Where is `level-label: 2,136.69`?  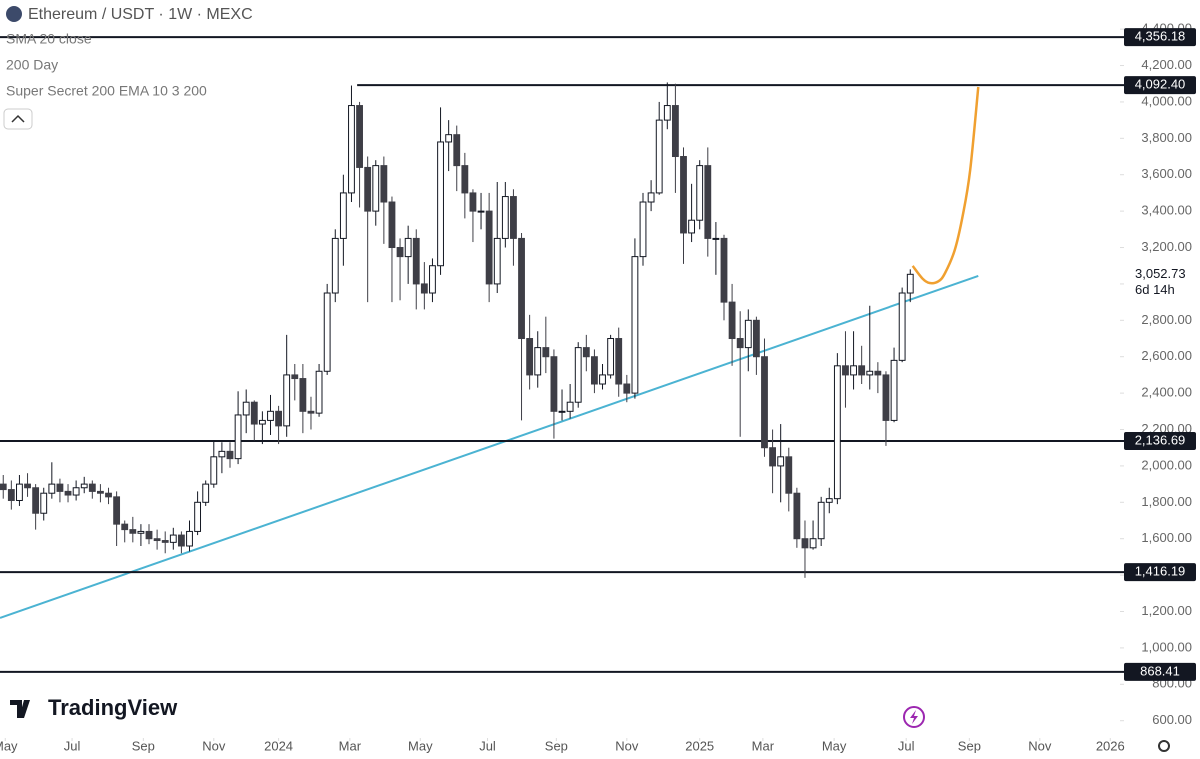
level-label: 2,136.69 is located at coordinates (1160, 439).